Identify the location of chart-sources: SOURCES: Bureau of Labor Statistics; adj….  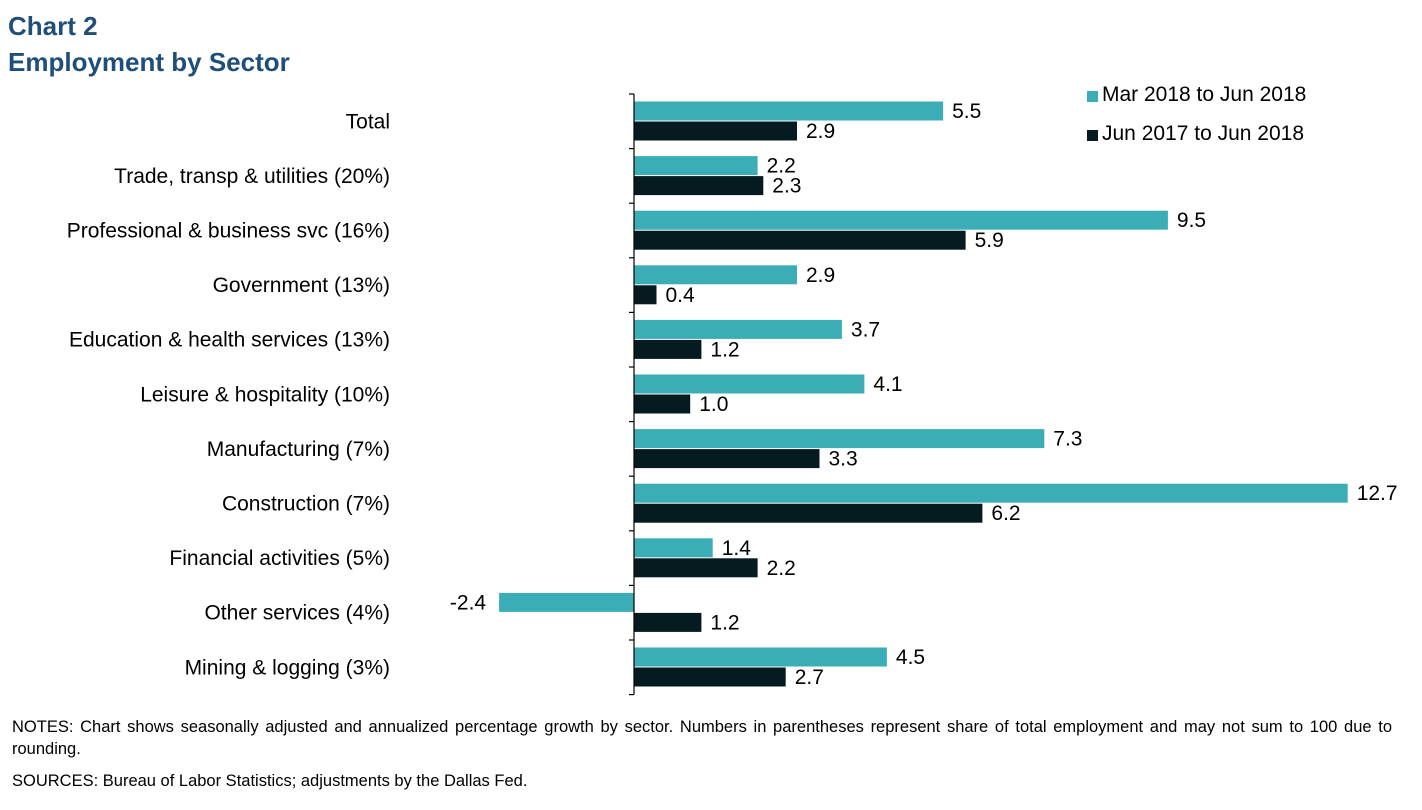
(270, 781).